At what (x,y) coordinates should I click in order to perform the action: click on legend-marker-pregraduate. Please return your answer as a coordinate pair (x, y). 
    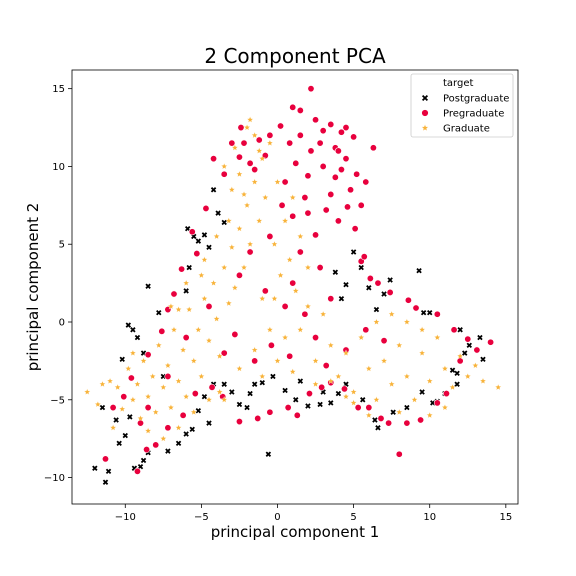
    Looking at the image, I should click on (425, 113).